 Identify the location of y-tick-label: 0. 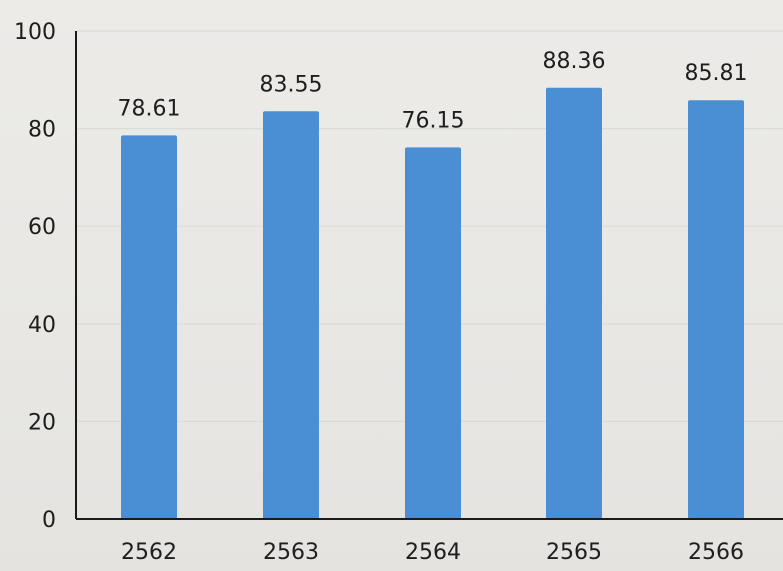
(49, 520).